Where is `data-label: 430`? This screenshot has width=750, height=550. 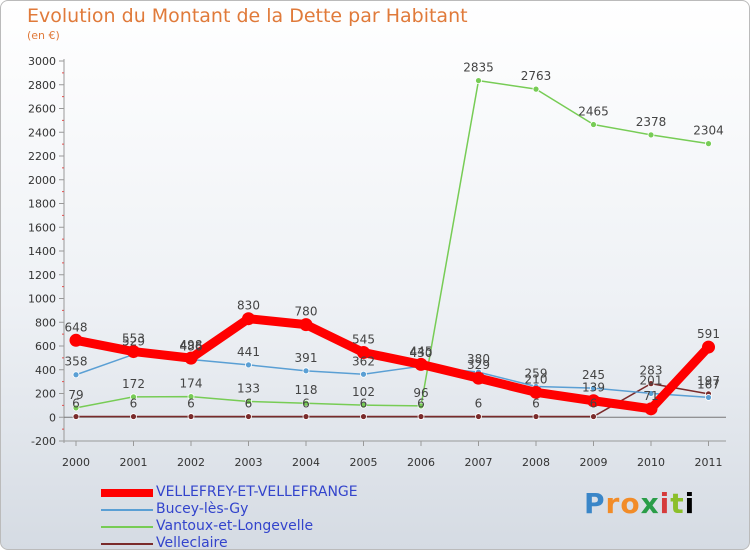 data-label: 430 is located at coordinates (421, 353).